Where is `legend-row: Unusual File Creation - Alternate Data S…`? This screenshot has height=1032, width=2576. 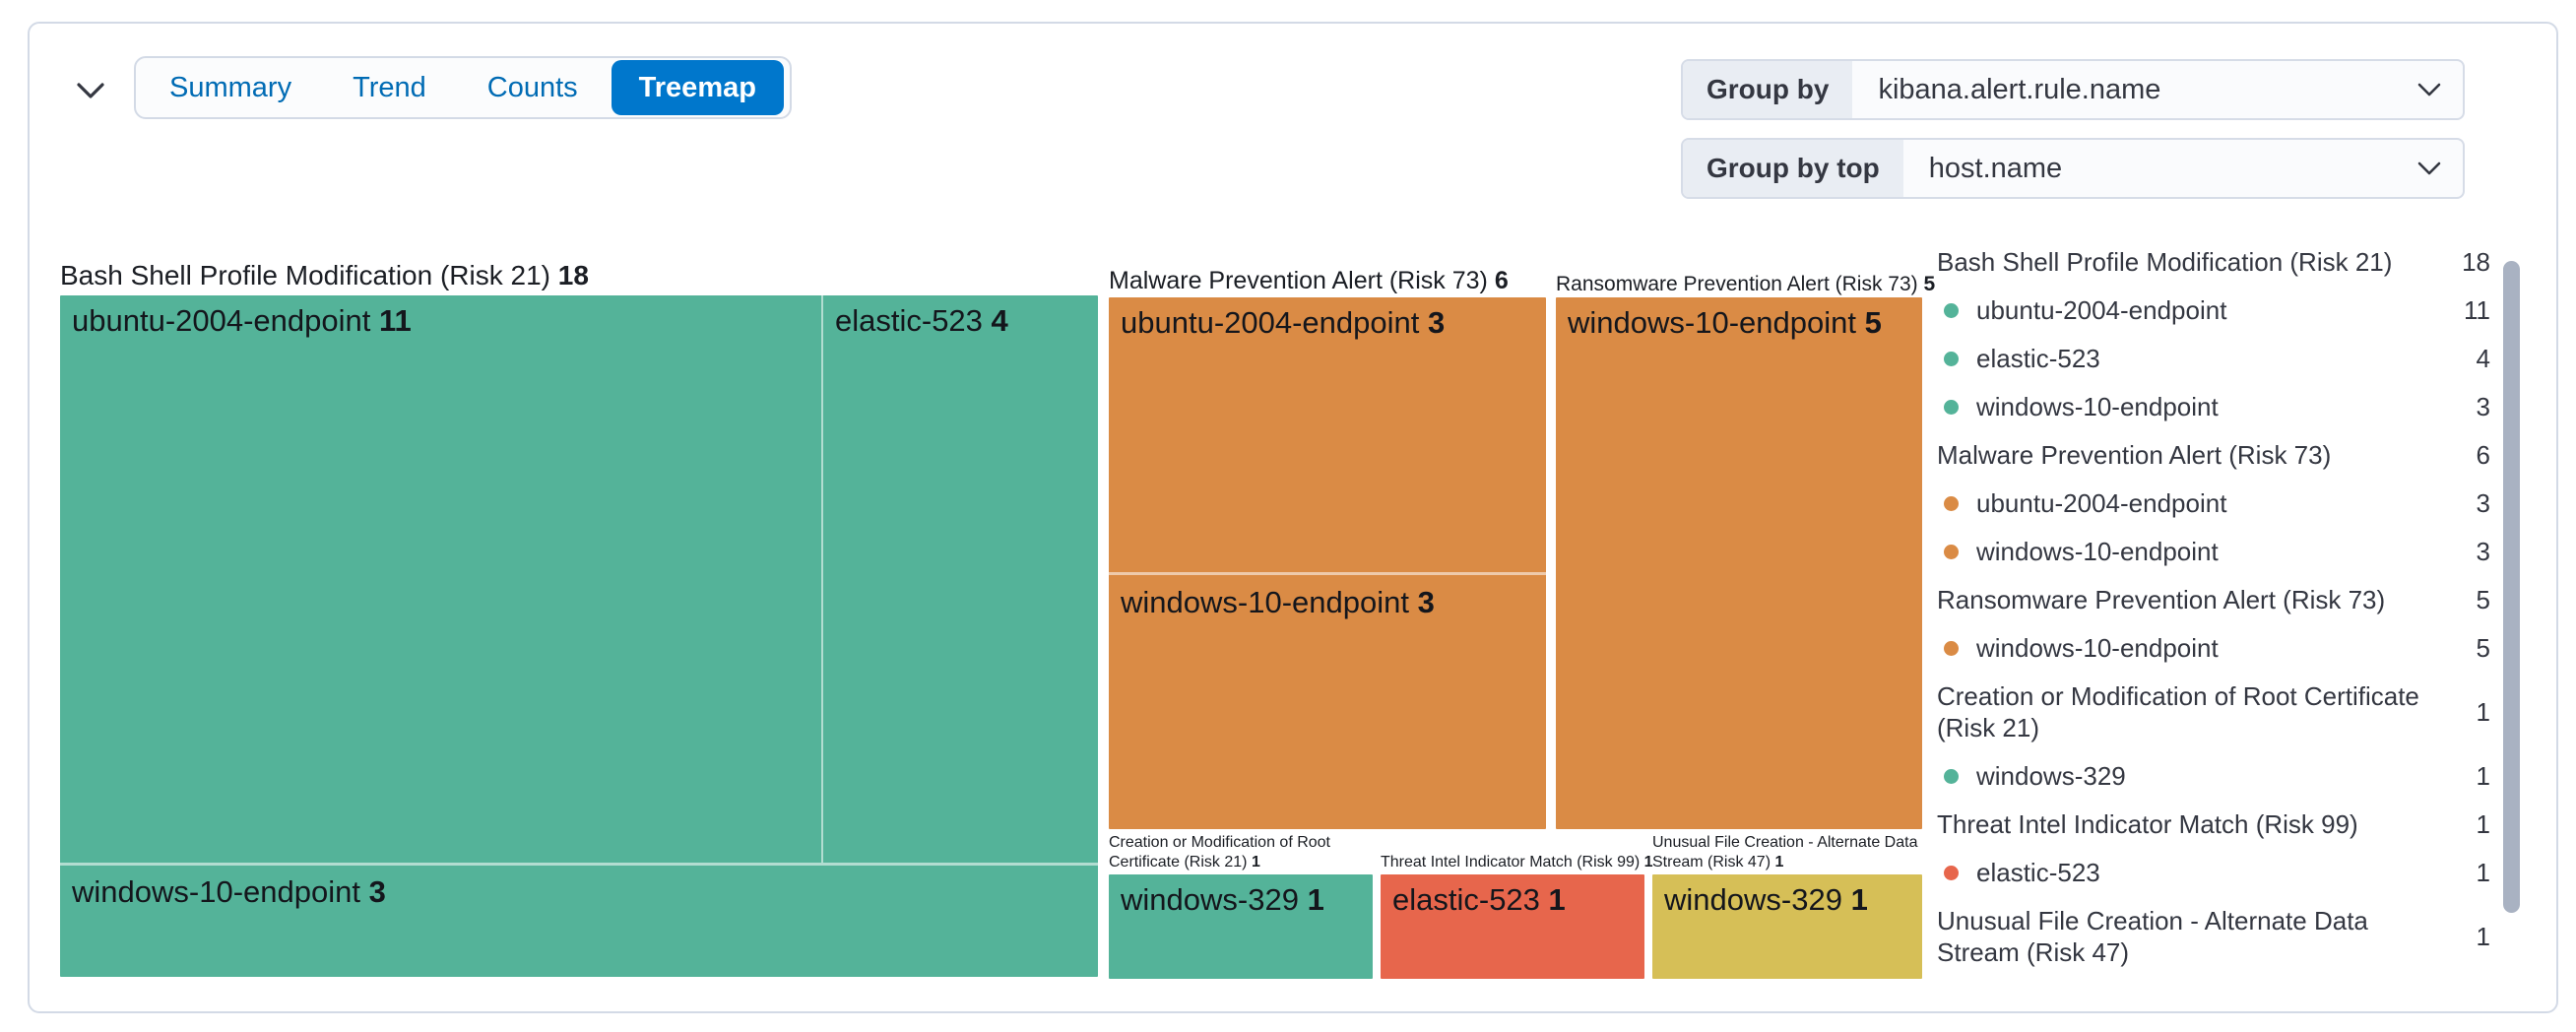
legend-row: Unusual File Creation - Alternate Data S… is located at coordinates (2213, 936).